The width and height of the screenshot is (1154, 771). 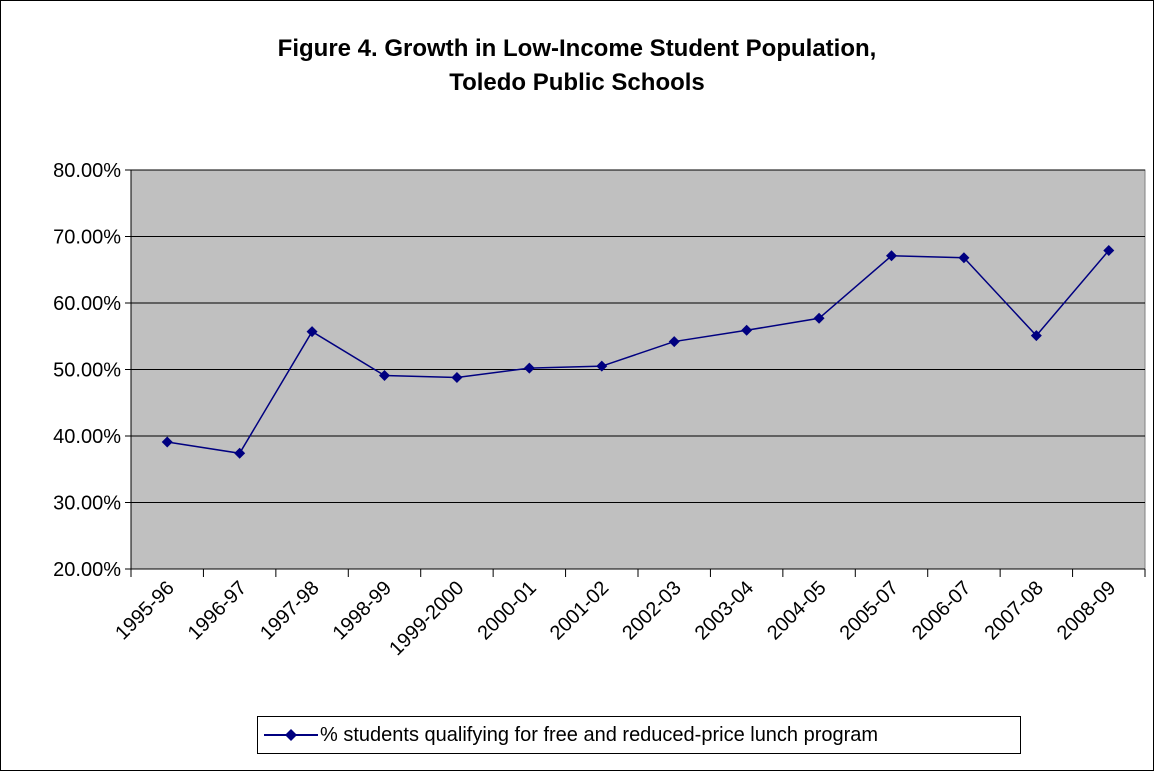 What do you see at coordinates (87, 238) in the screenshot?
I see `y-tick-label: 70.00%` at bounding box center [87, 238].